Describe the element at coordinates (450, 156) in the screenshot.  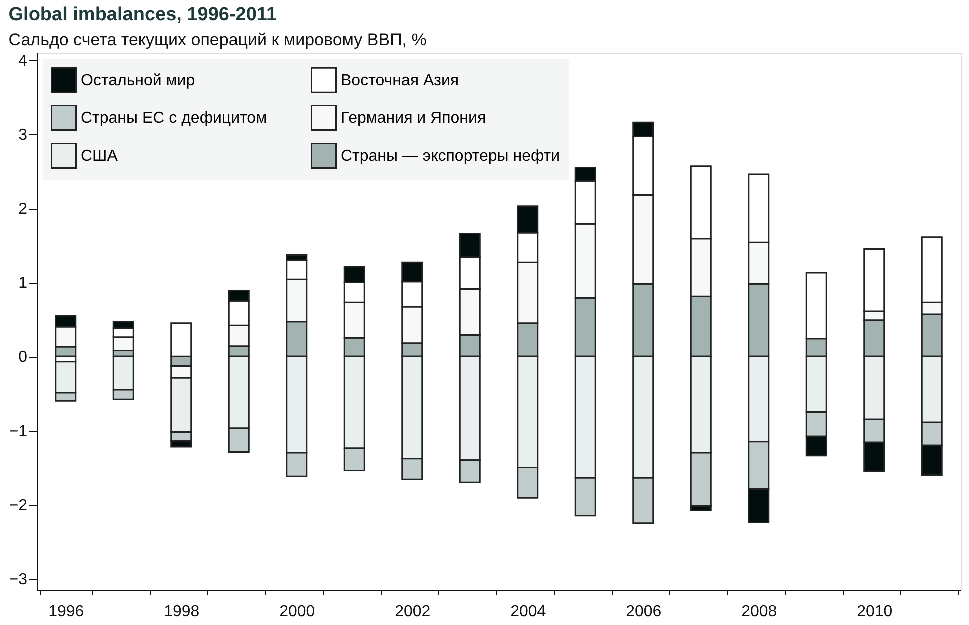
I see `legend-label: Страны — экспортеры нефти` at that location.